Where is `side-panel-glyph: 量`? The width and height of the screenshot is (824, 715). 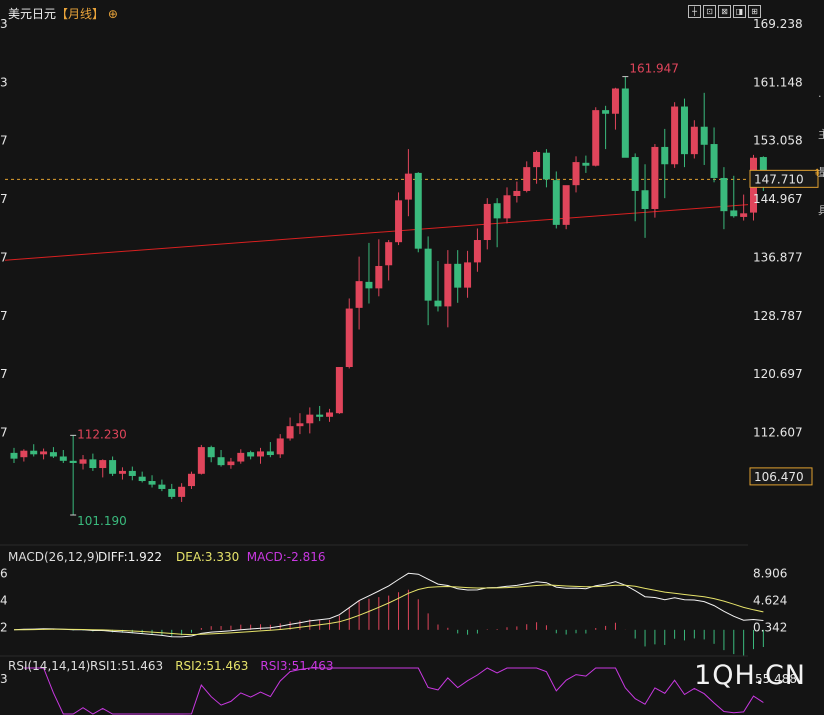
side-panel-glyph: 量 is located at coordinates (821, 172).